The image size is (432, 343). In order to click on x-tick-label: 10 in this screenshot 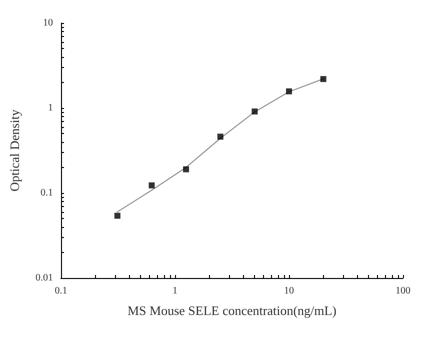, I will do `click(289, 291)`.